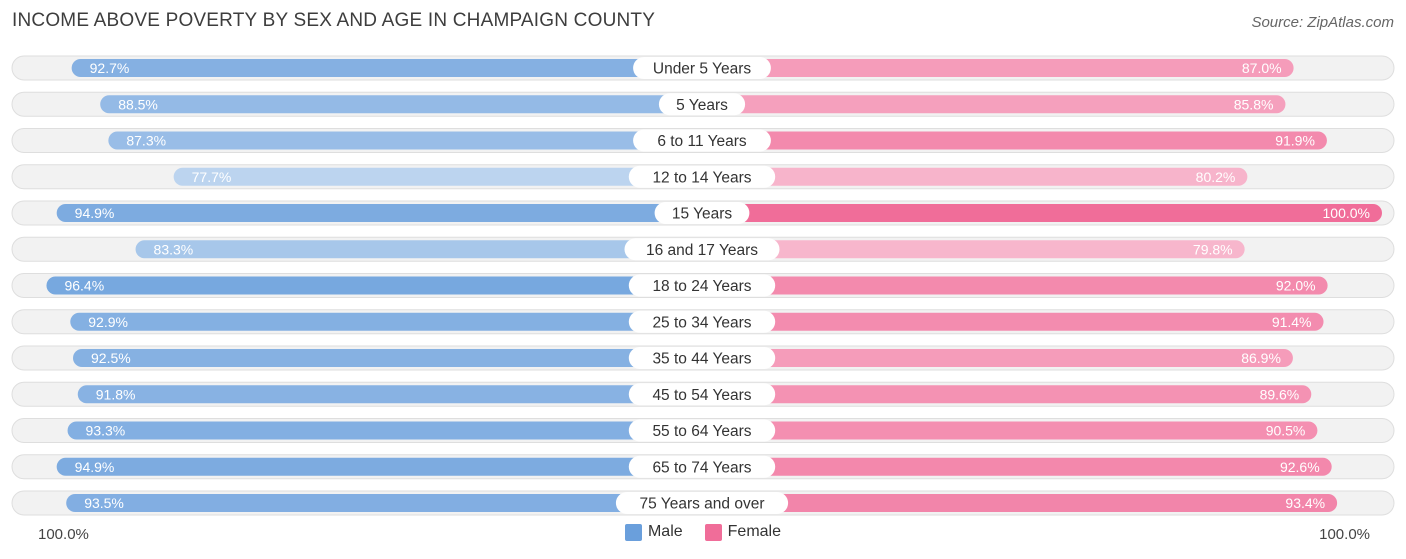  I want to click on category-label: 45 to 54 Years, so click(701, 395).